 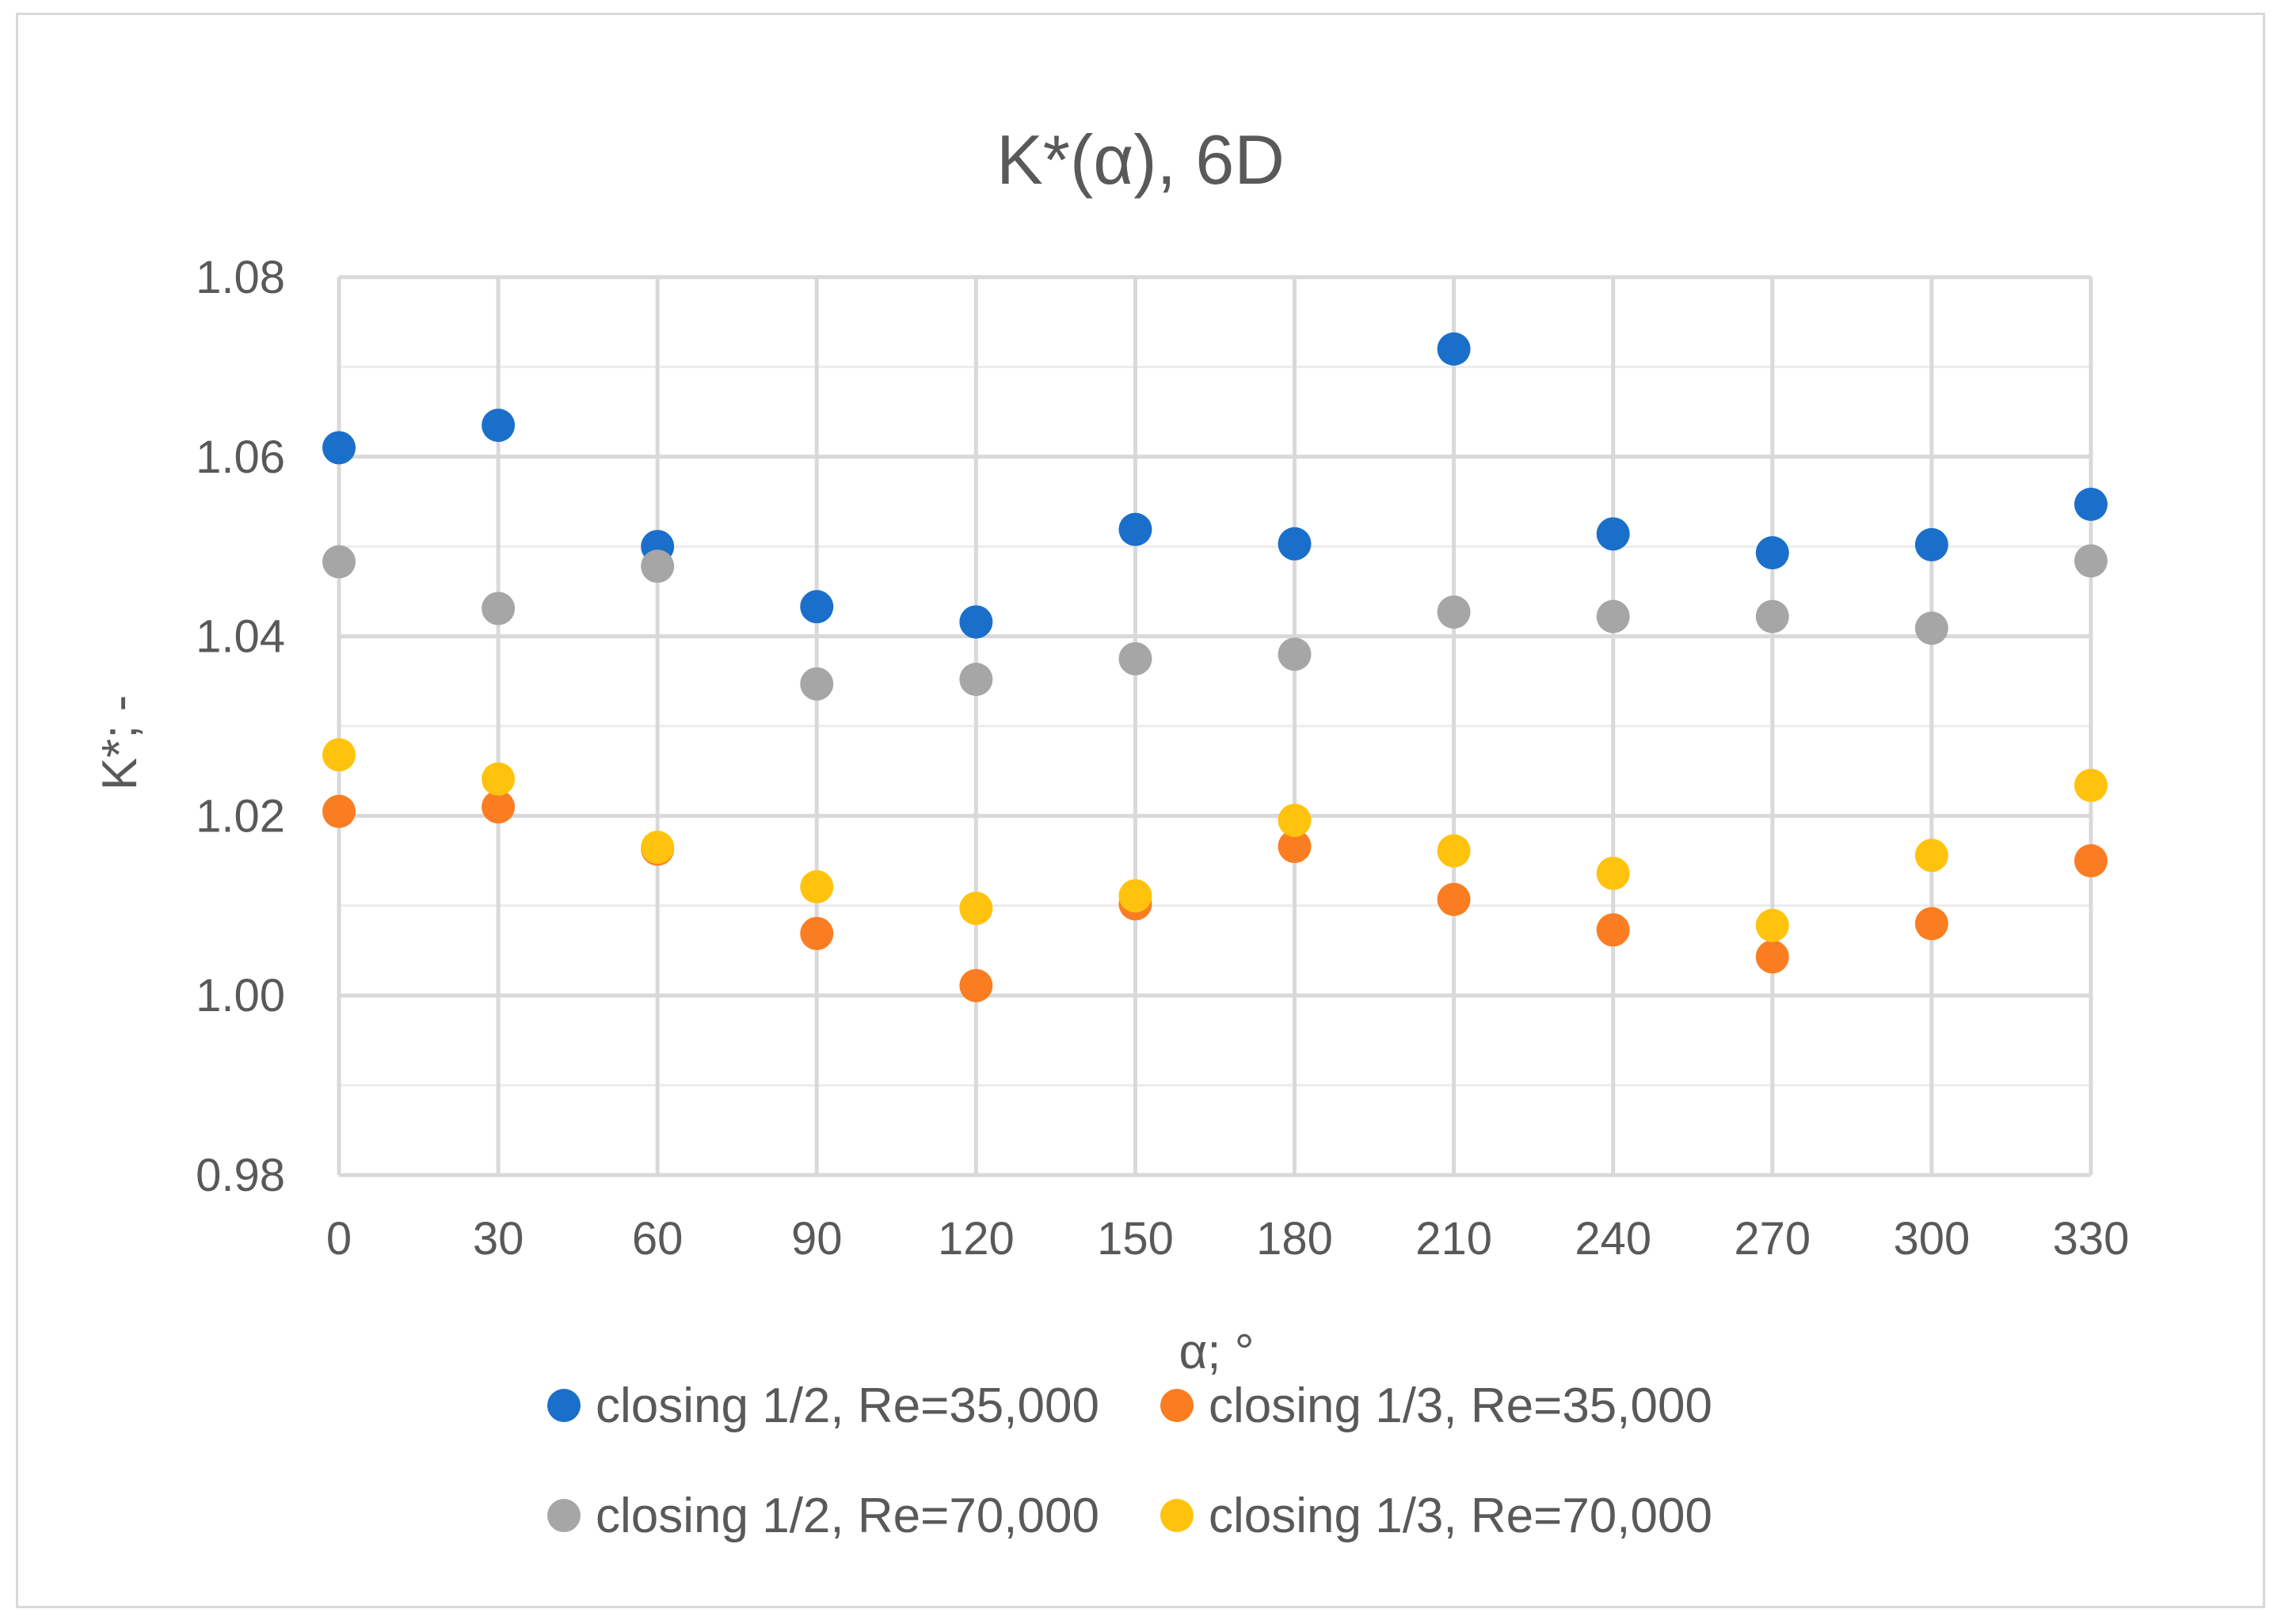 What do you see at coordinates (658, 1239) in the screenshot?
I see `x-tick-label: 60` at bounding box center [658, 1239].